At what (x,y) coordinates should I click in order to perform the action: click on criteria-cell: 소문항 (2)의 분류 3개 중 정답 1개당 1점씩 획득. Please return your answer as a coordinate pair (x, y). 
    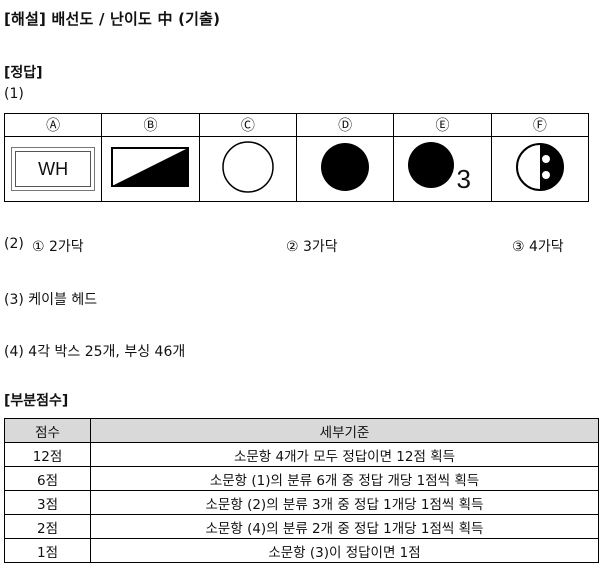
    Looking at the image, I should click on (344, 502).